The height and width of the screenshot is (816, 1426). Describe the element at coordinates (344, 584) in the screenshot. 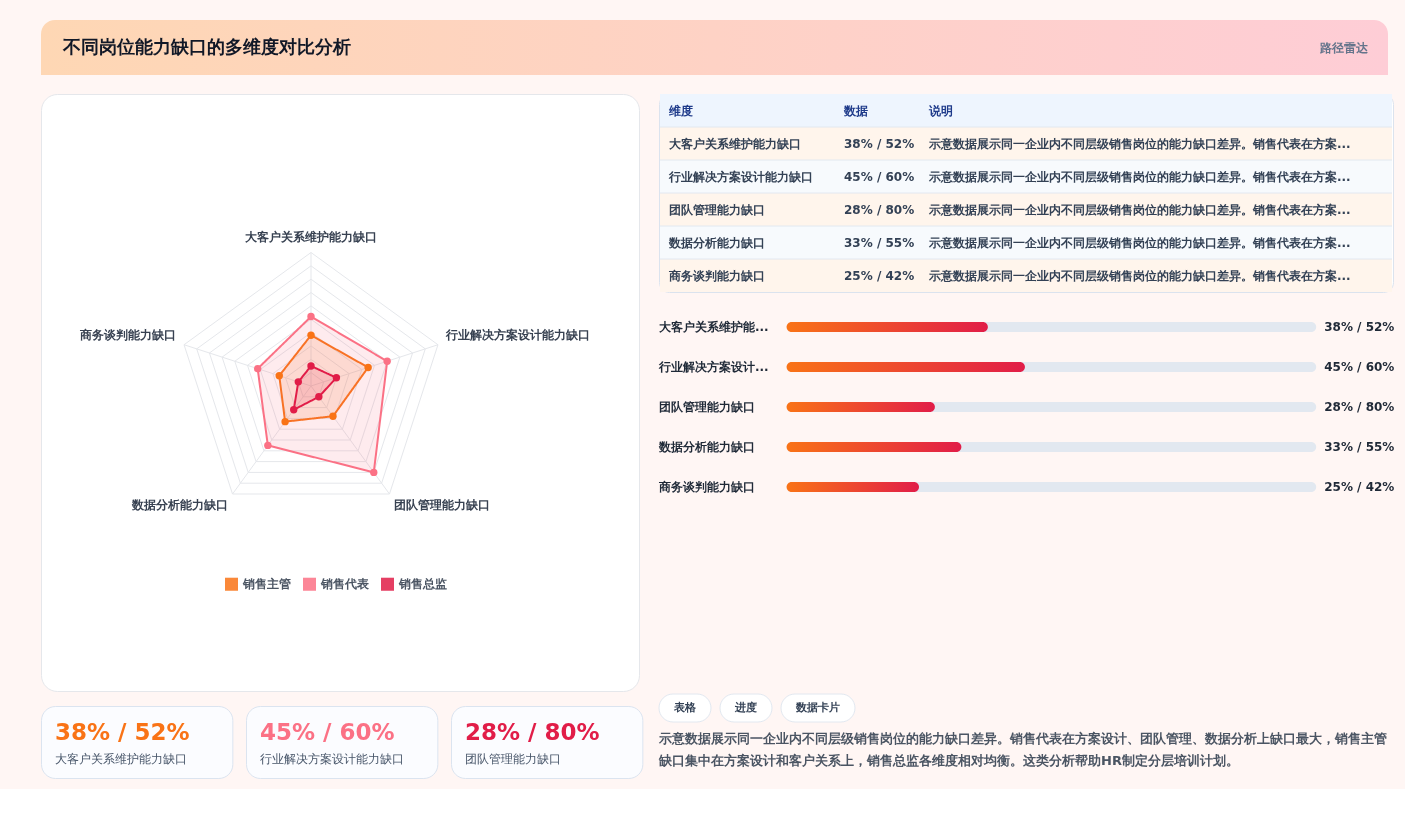

I see `legend-label: 销售代表` at that location.